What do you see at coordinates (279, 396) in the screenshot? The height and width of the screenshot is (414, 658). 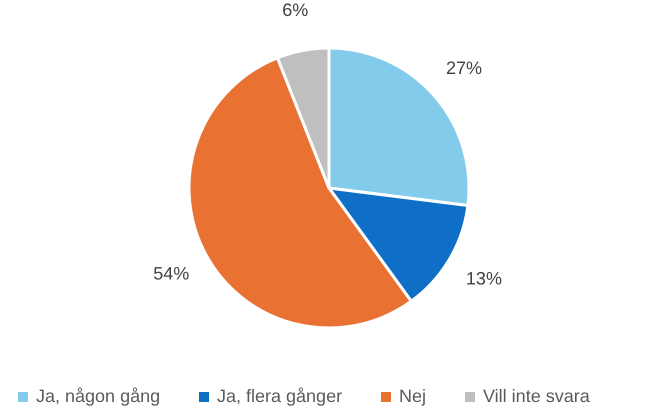 I see `legend-label: Ja, flera gånger` at bounding box center [279, 396].